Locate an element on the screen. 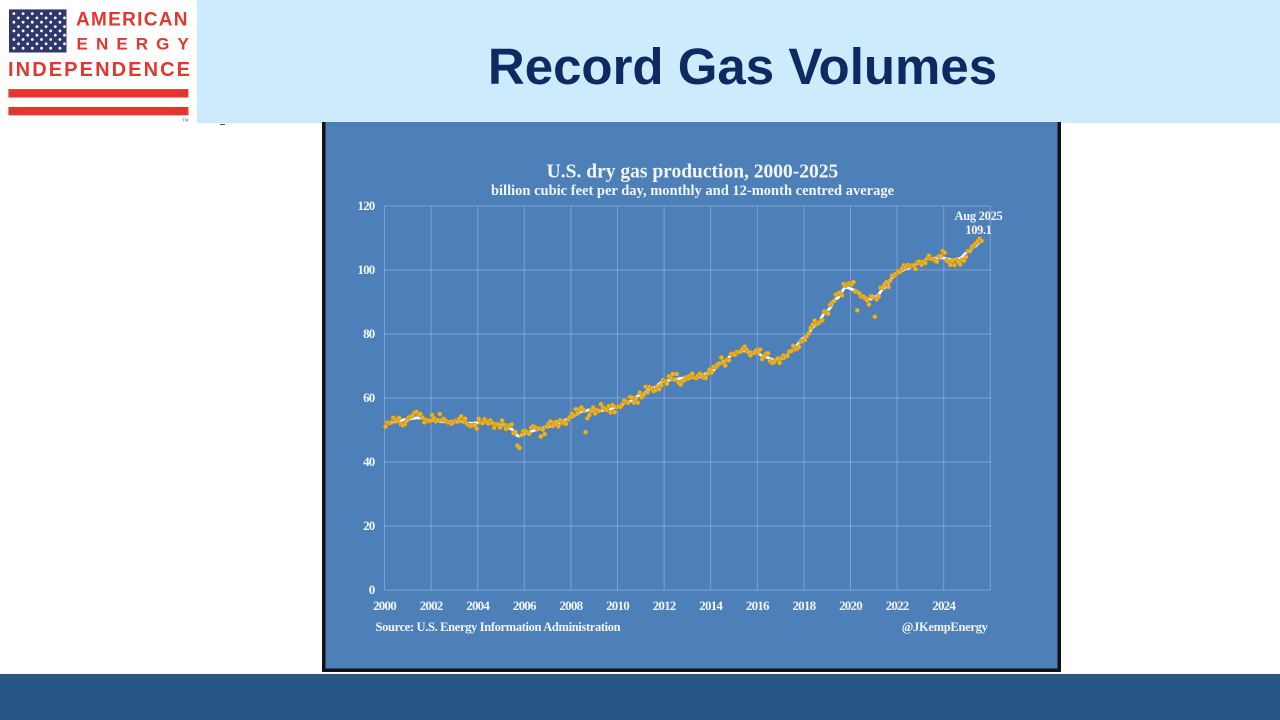  svg-text: 40 is located at coordinates (369, 461).